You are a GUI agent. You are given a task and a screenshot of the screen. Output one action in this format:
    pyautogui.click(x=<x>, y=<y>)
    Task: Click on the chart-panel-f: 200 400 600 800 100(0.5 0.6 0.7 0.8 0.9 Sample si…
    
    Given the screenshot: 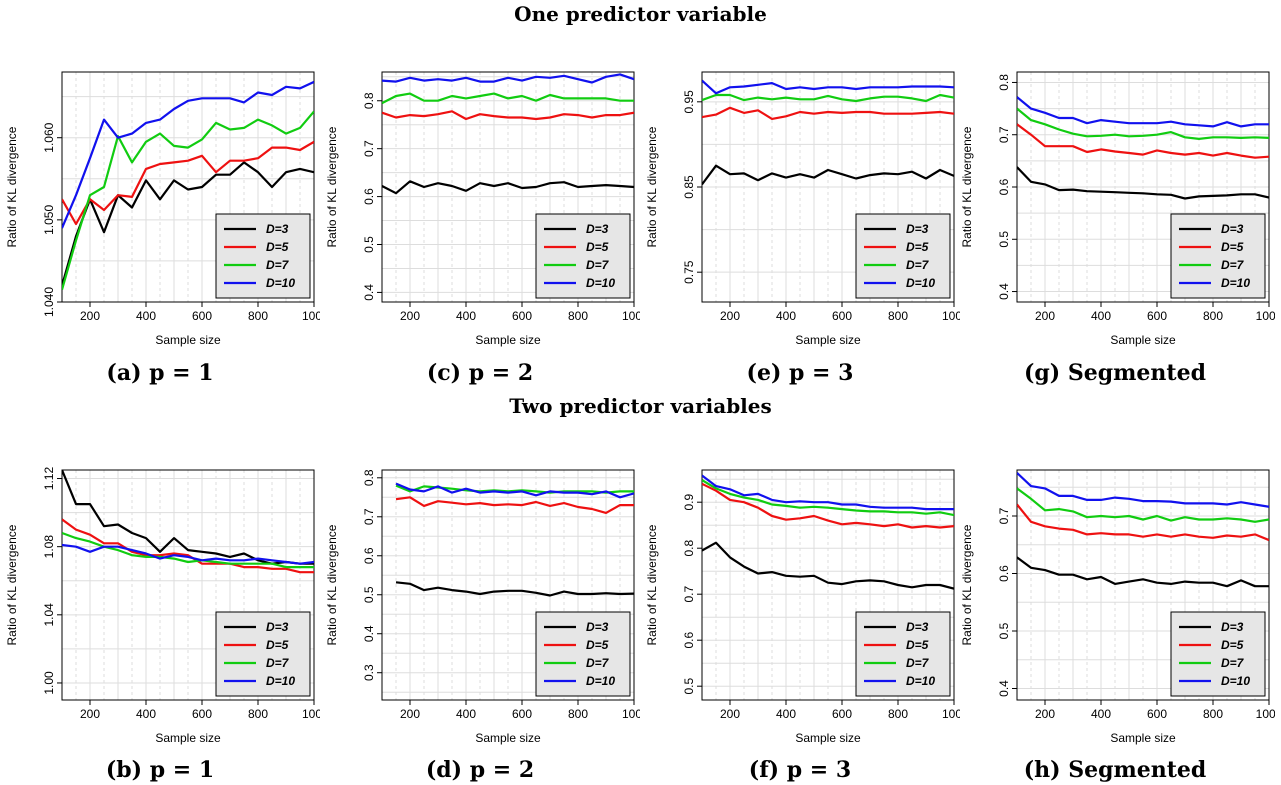 What is the action you would take?
    pyautogui.click(x=802, y=607)
    